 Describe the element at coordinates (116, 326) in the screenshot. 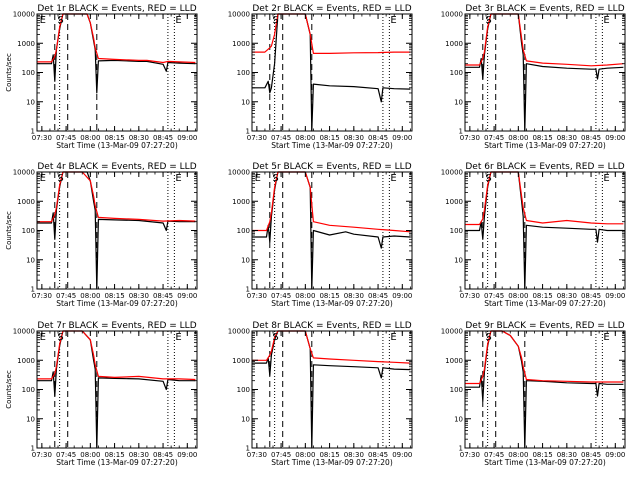

I see `panel-title: Det 7r BLACK = Events, RED = LLD` at that location.